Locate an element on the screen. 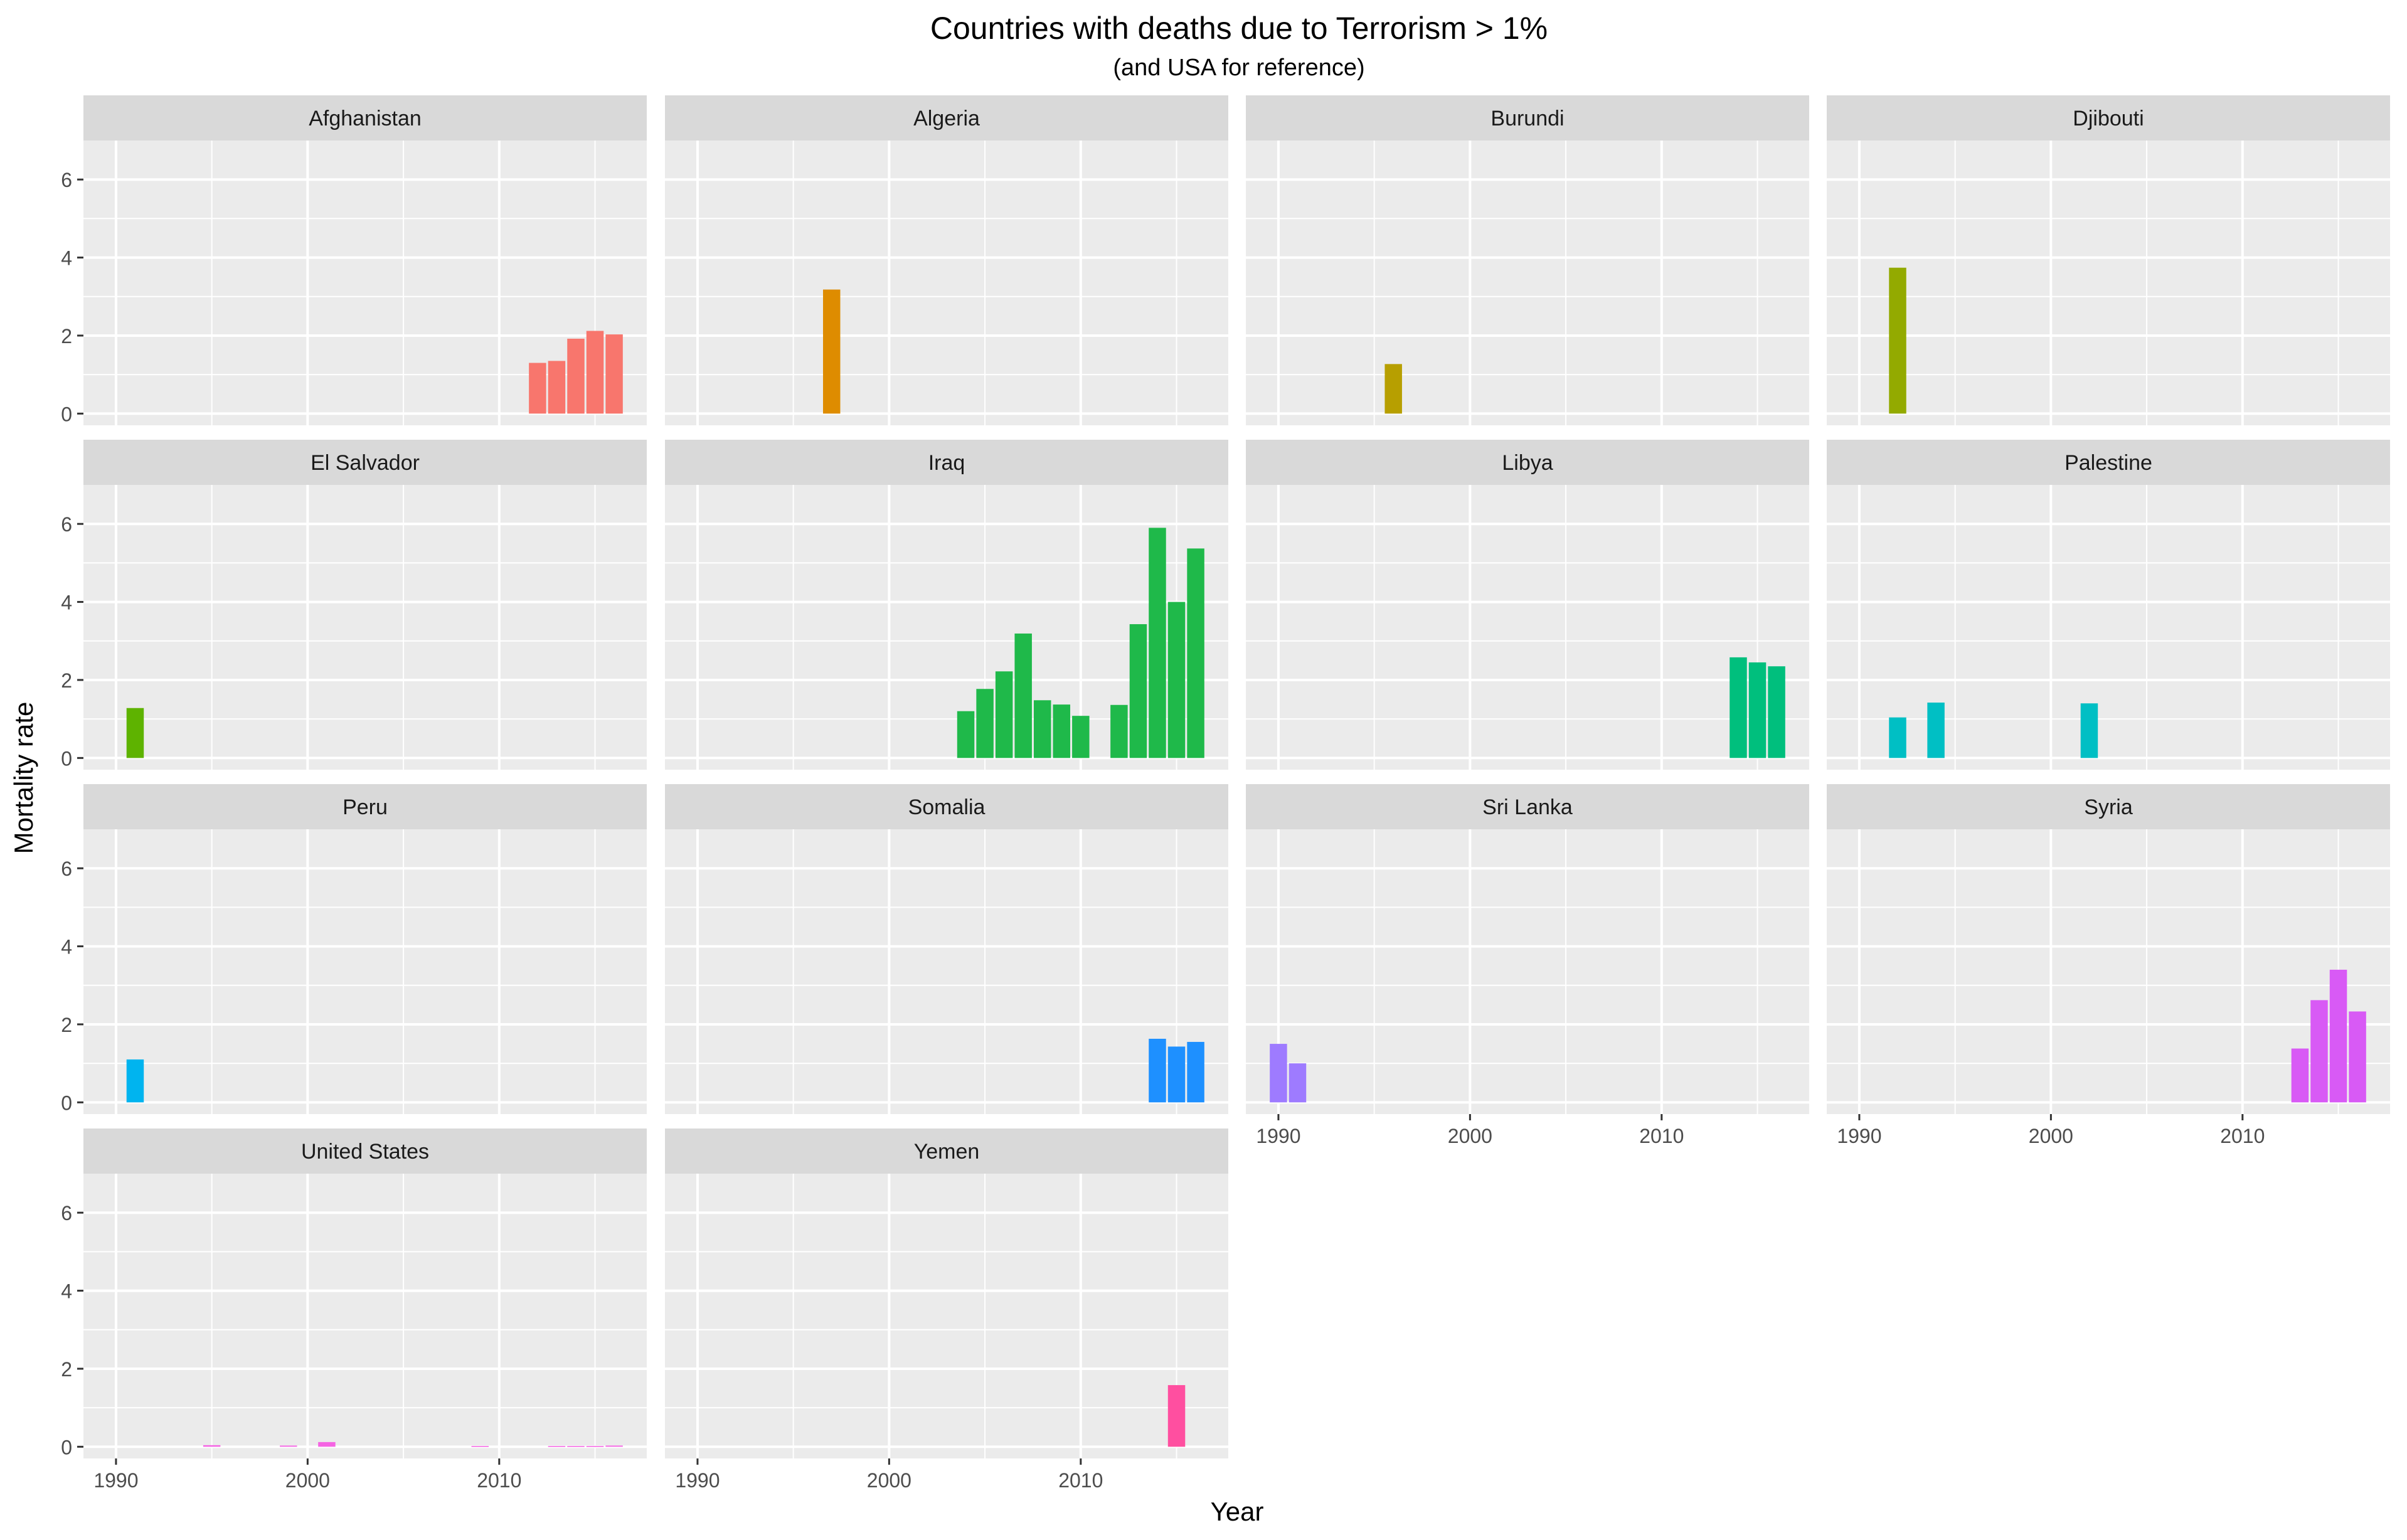 The image size is (2407, 1540). facet-el-salvador: El Salvador 0 2 4 6 is located at coordinates (354, 605).